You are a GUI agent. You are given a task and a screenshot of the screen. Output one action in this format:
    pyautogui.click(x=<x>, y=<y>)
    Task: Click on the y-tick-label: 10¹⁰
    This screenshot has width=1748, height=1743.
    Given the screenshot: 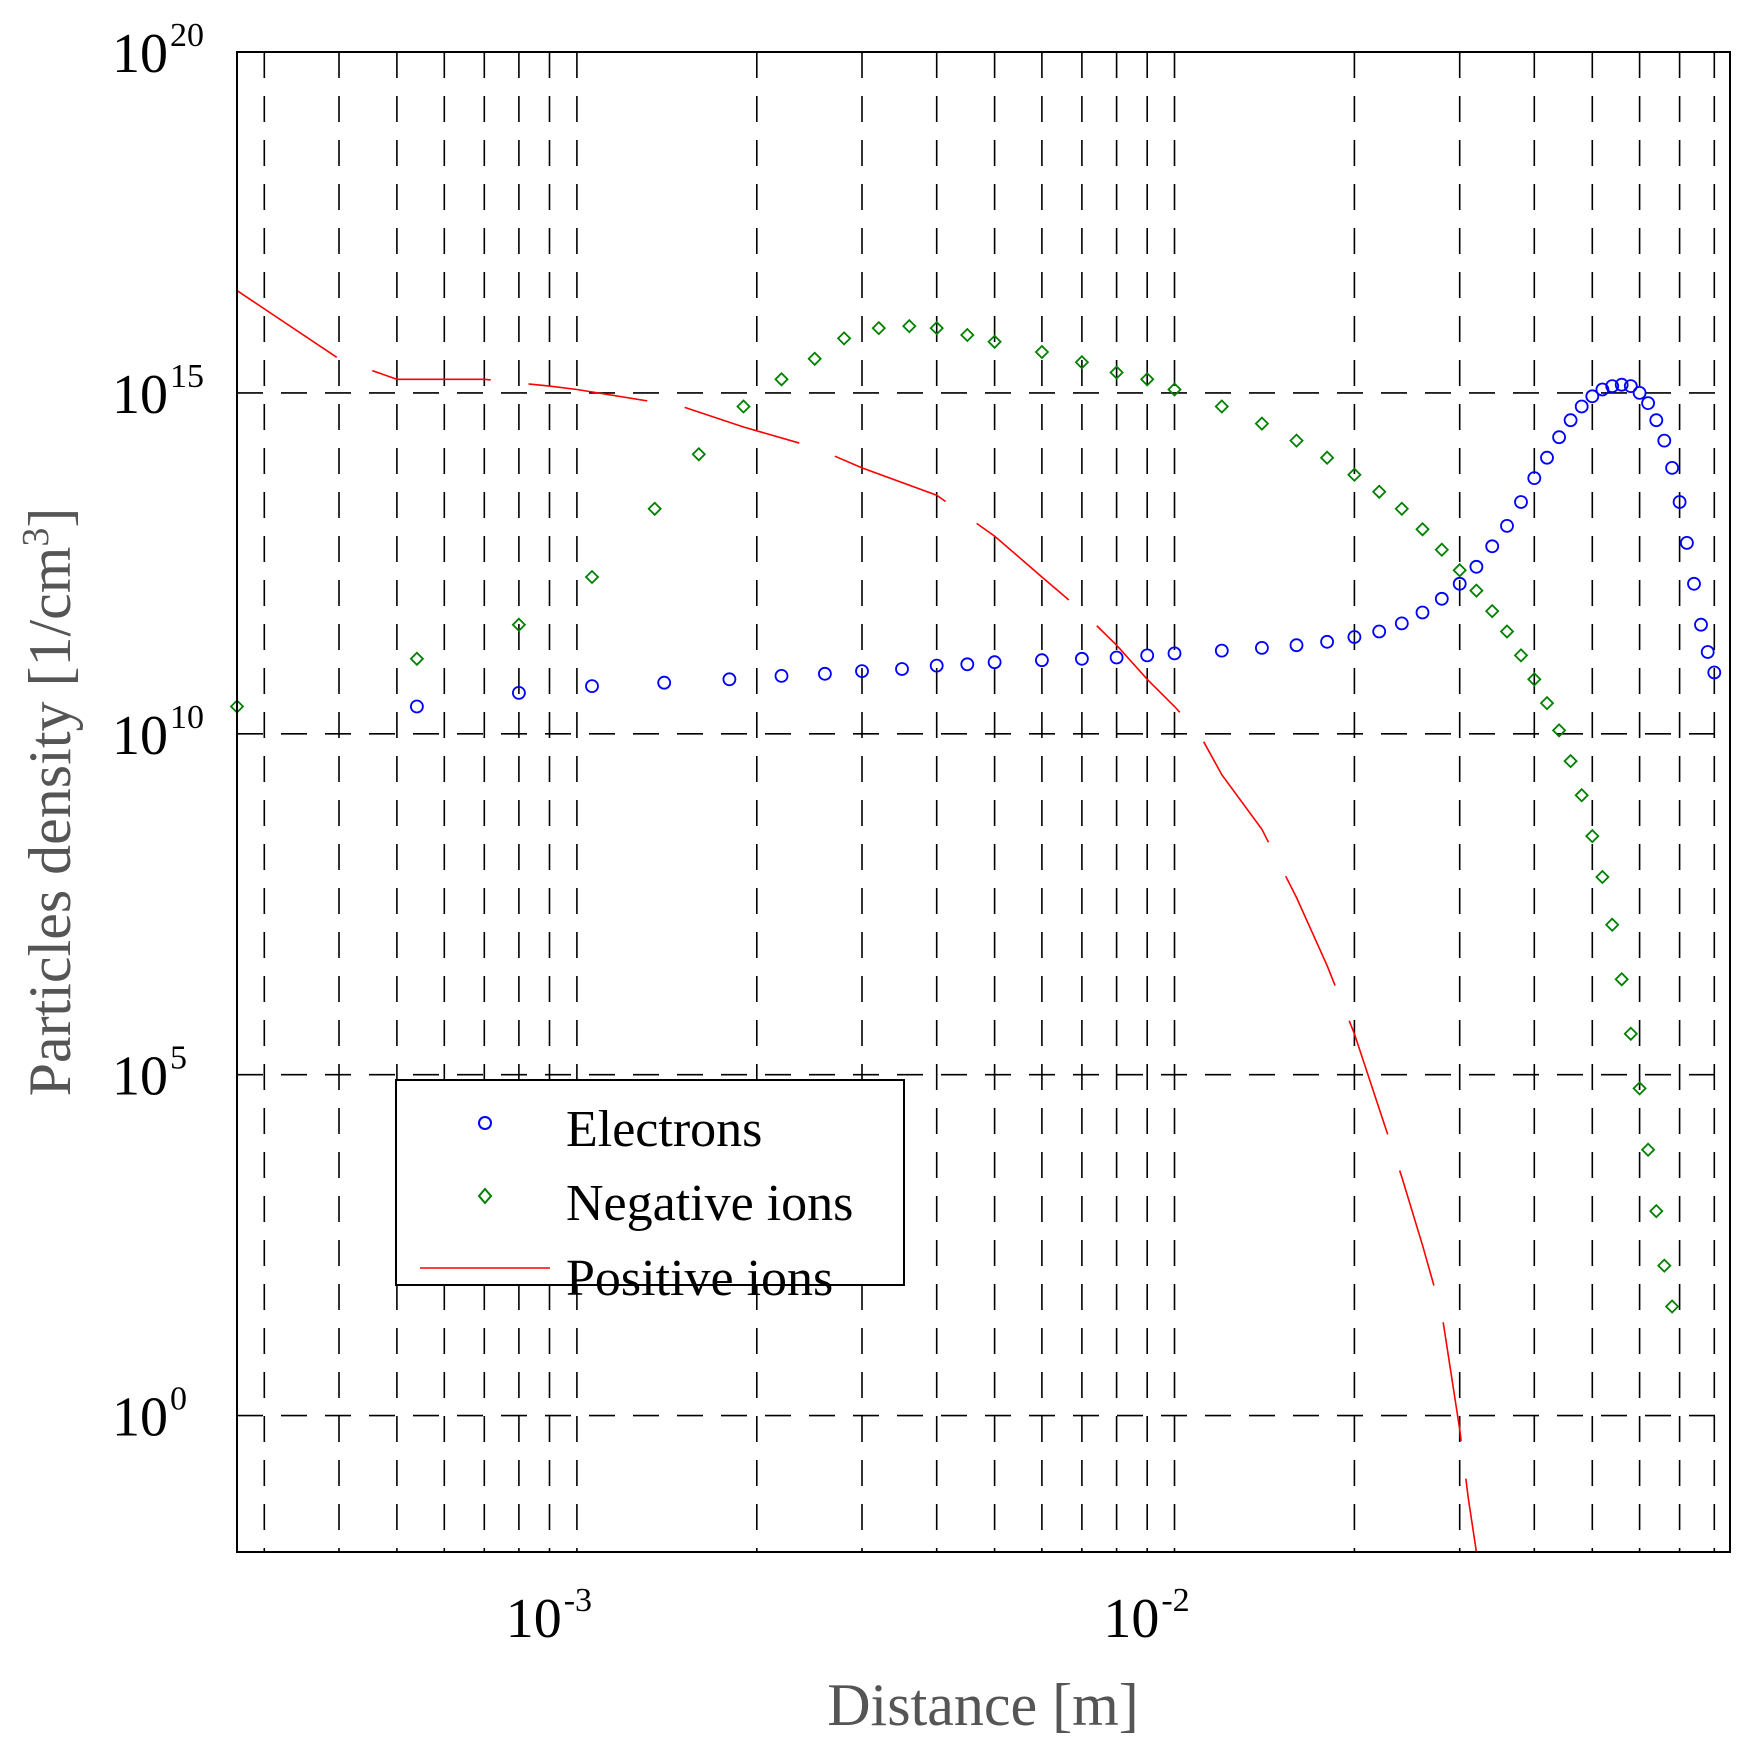 What is the action you would take?
    pyautogui.click(x=158, y=733)
    